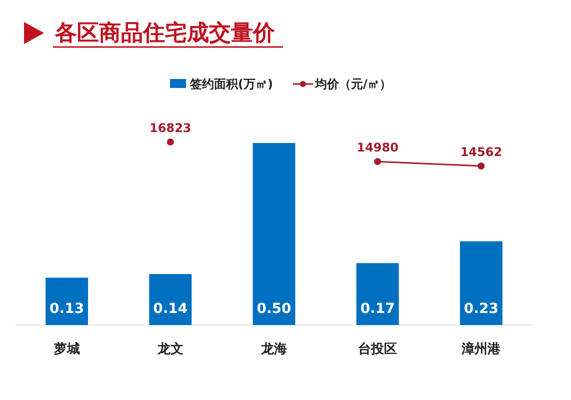 The width and height of the screenshot is (571, 400). What do you see at coordinates (274, 309) in the screenshot?
I see `data-label: 0.50` at bounding box center [274, 309].